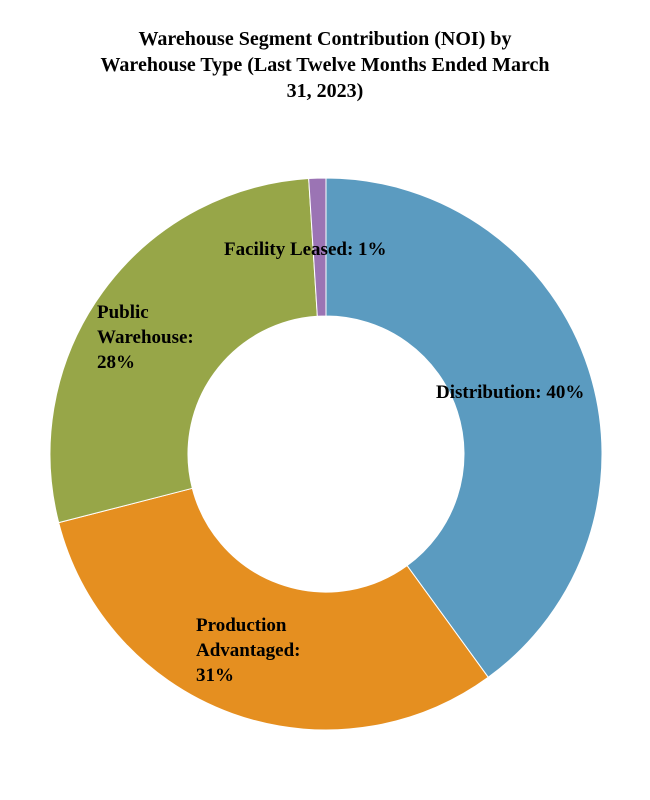 The image size is (650, 800). I want to click on label-public-warehouse: Public Warehouse: 28%, so click(145, 337).